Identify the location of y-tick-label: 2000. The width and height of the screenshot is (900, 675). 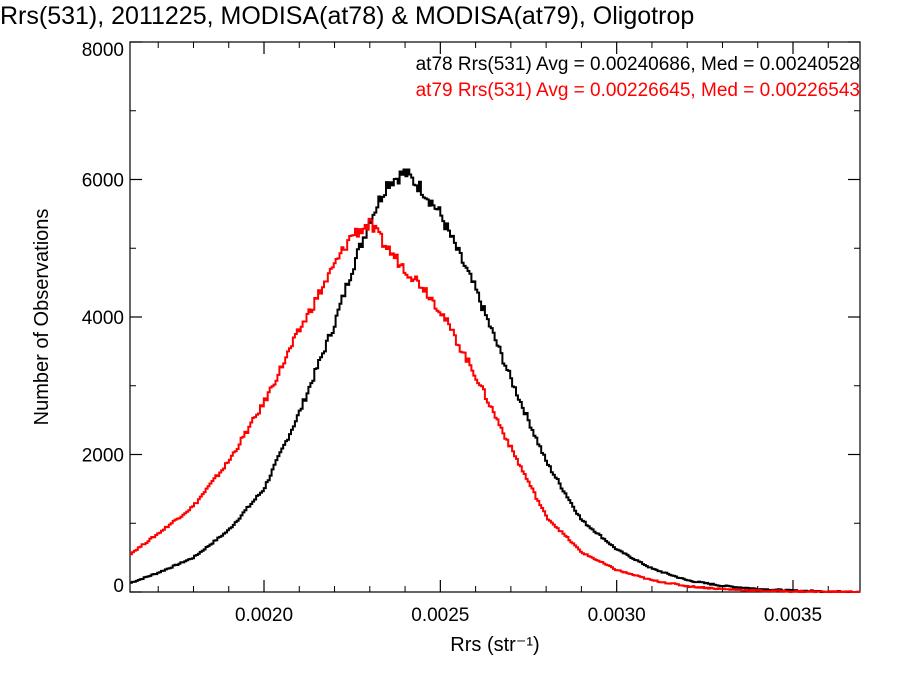
(103, 456).